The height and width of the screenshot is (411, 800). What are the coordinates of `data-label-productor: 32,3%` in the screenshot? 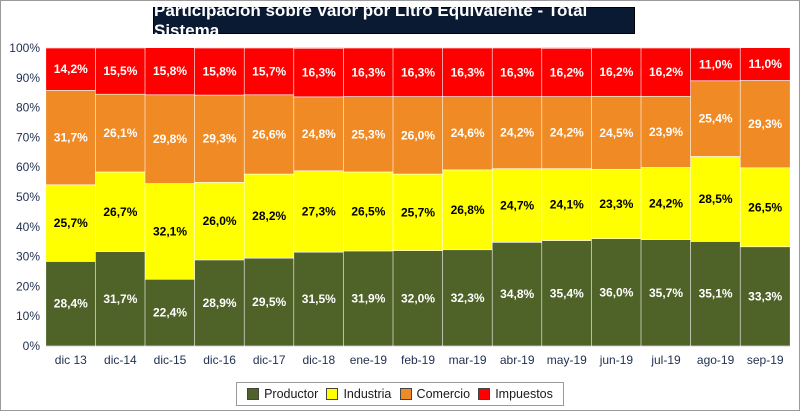 It's located at (468, 298).